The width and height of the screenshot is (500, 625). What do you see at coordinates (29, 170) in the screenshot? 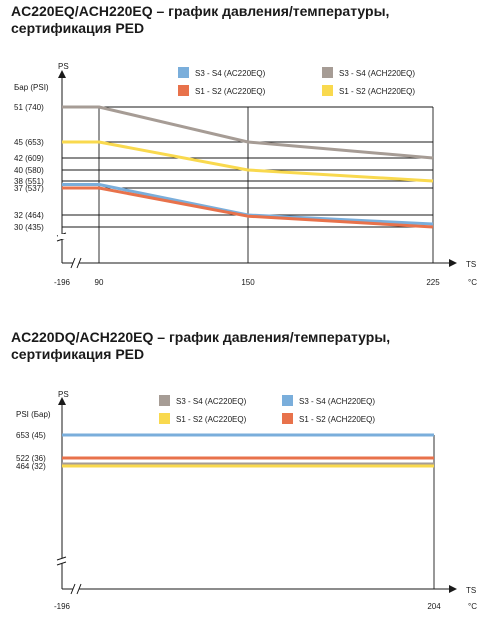
I see `y-tick-label: 40 (580)` at bounding box center [29, 170].